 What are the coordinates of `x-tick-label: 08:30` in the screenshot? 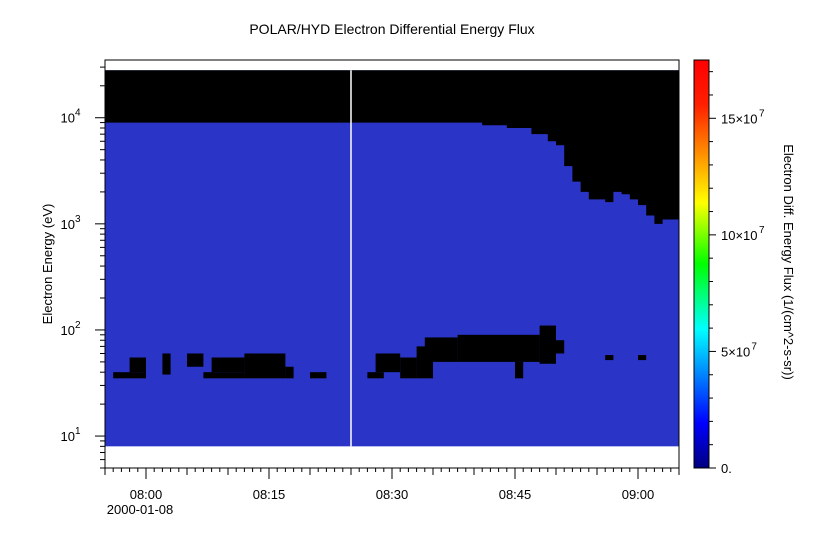 It's located at (392, 494).